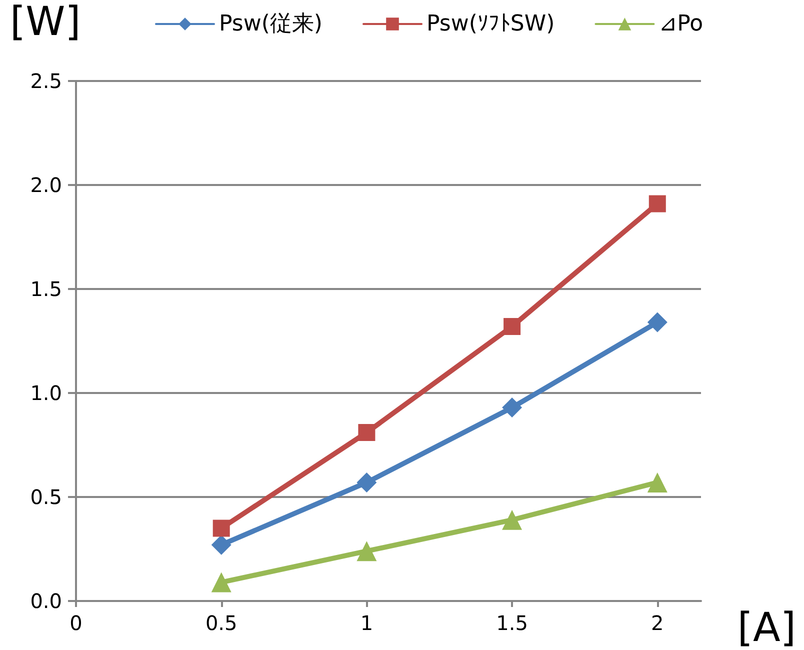 The image size is (804, 650). What do you see at coordinates (46, 81) in the screenshot?
I see `y-tick-label: 2.5` at bounding box center [46, 81].